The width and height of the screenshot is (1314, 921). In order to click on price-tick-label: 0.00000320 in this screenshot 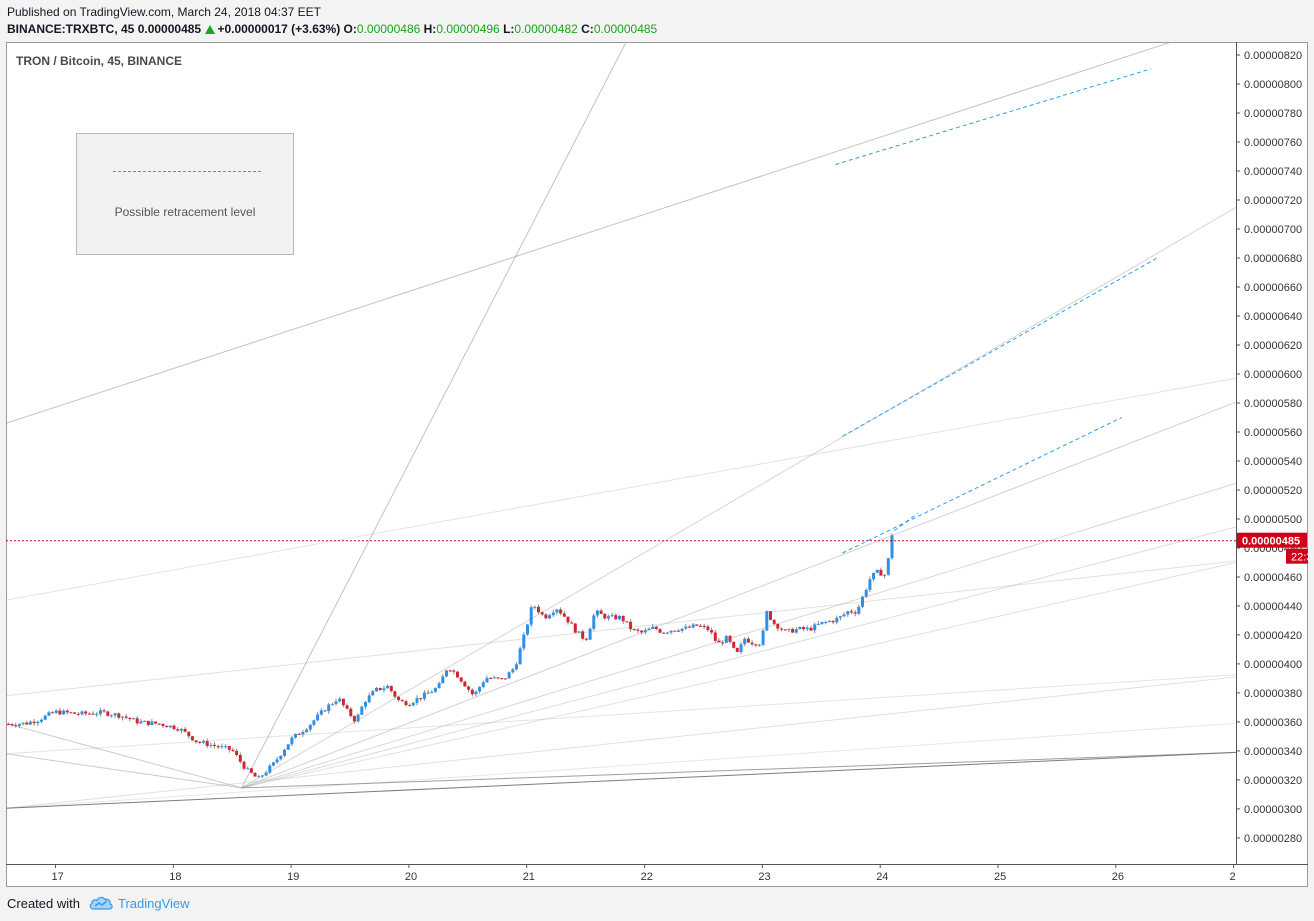, I will do `click(1273, 781)`.